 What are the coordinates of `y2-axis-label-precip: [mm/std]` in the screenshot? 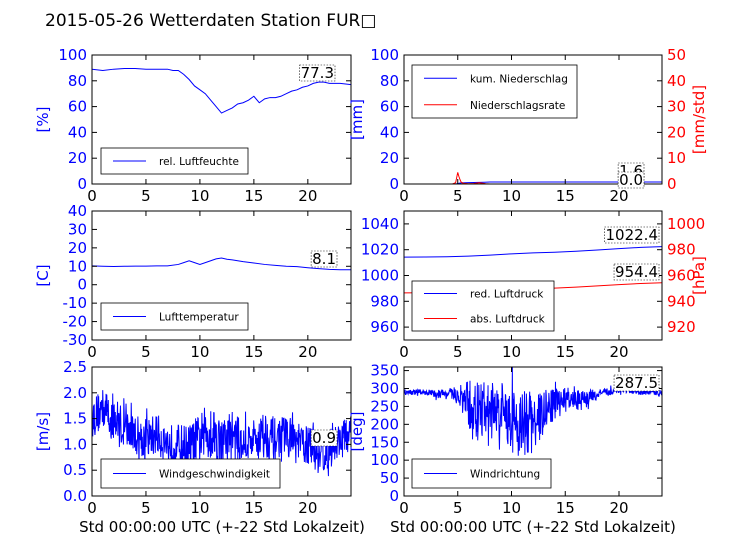 It's located at (699, 119).